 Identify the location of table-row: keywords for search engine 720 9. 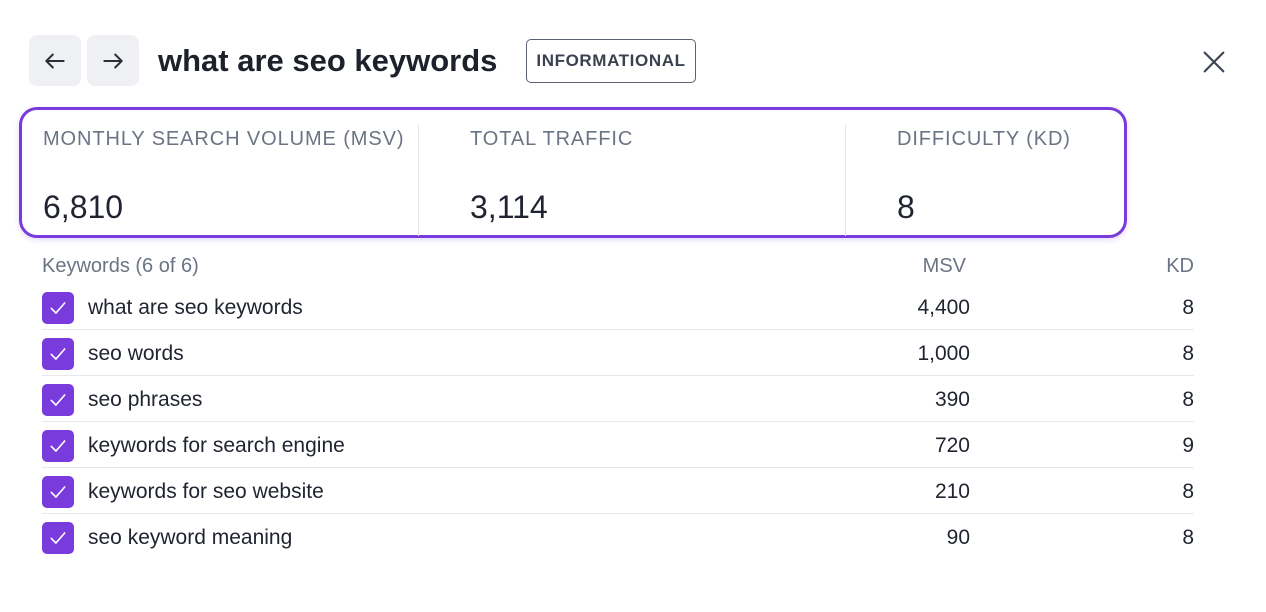
(618, 445).